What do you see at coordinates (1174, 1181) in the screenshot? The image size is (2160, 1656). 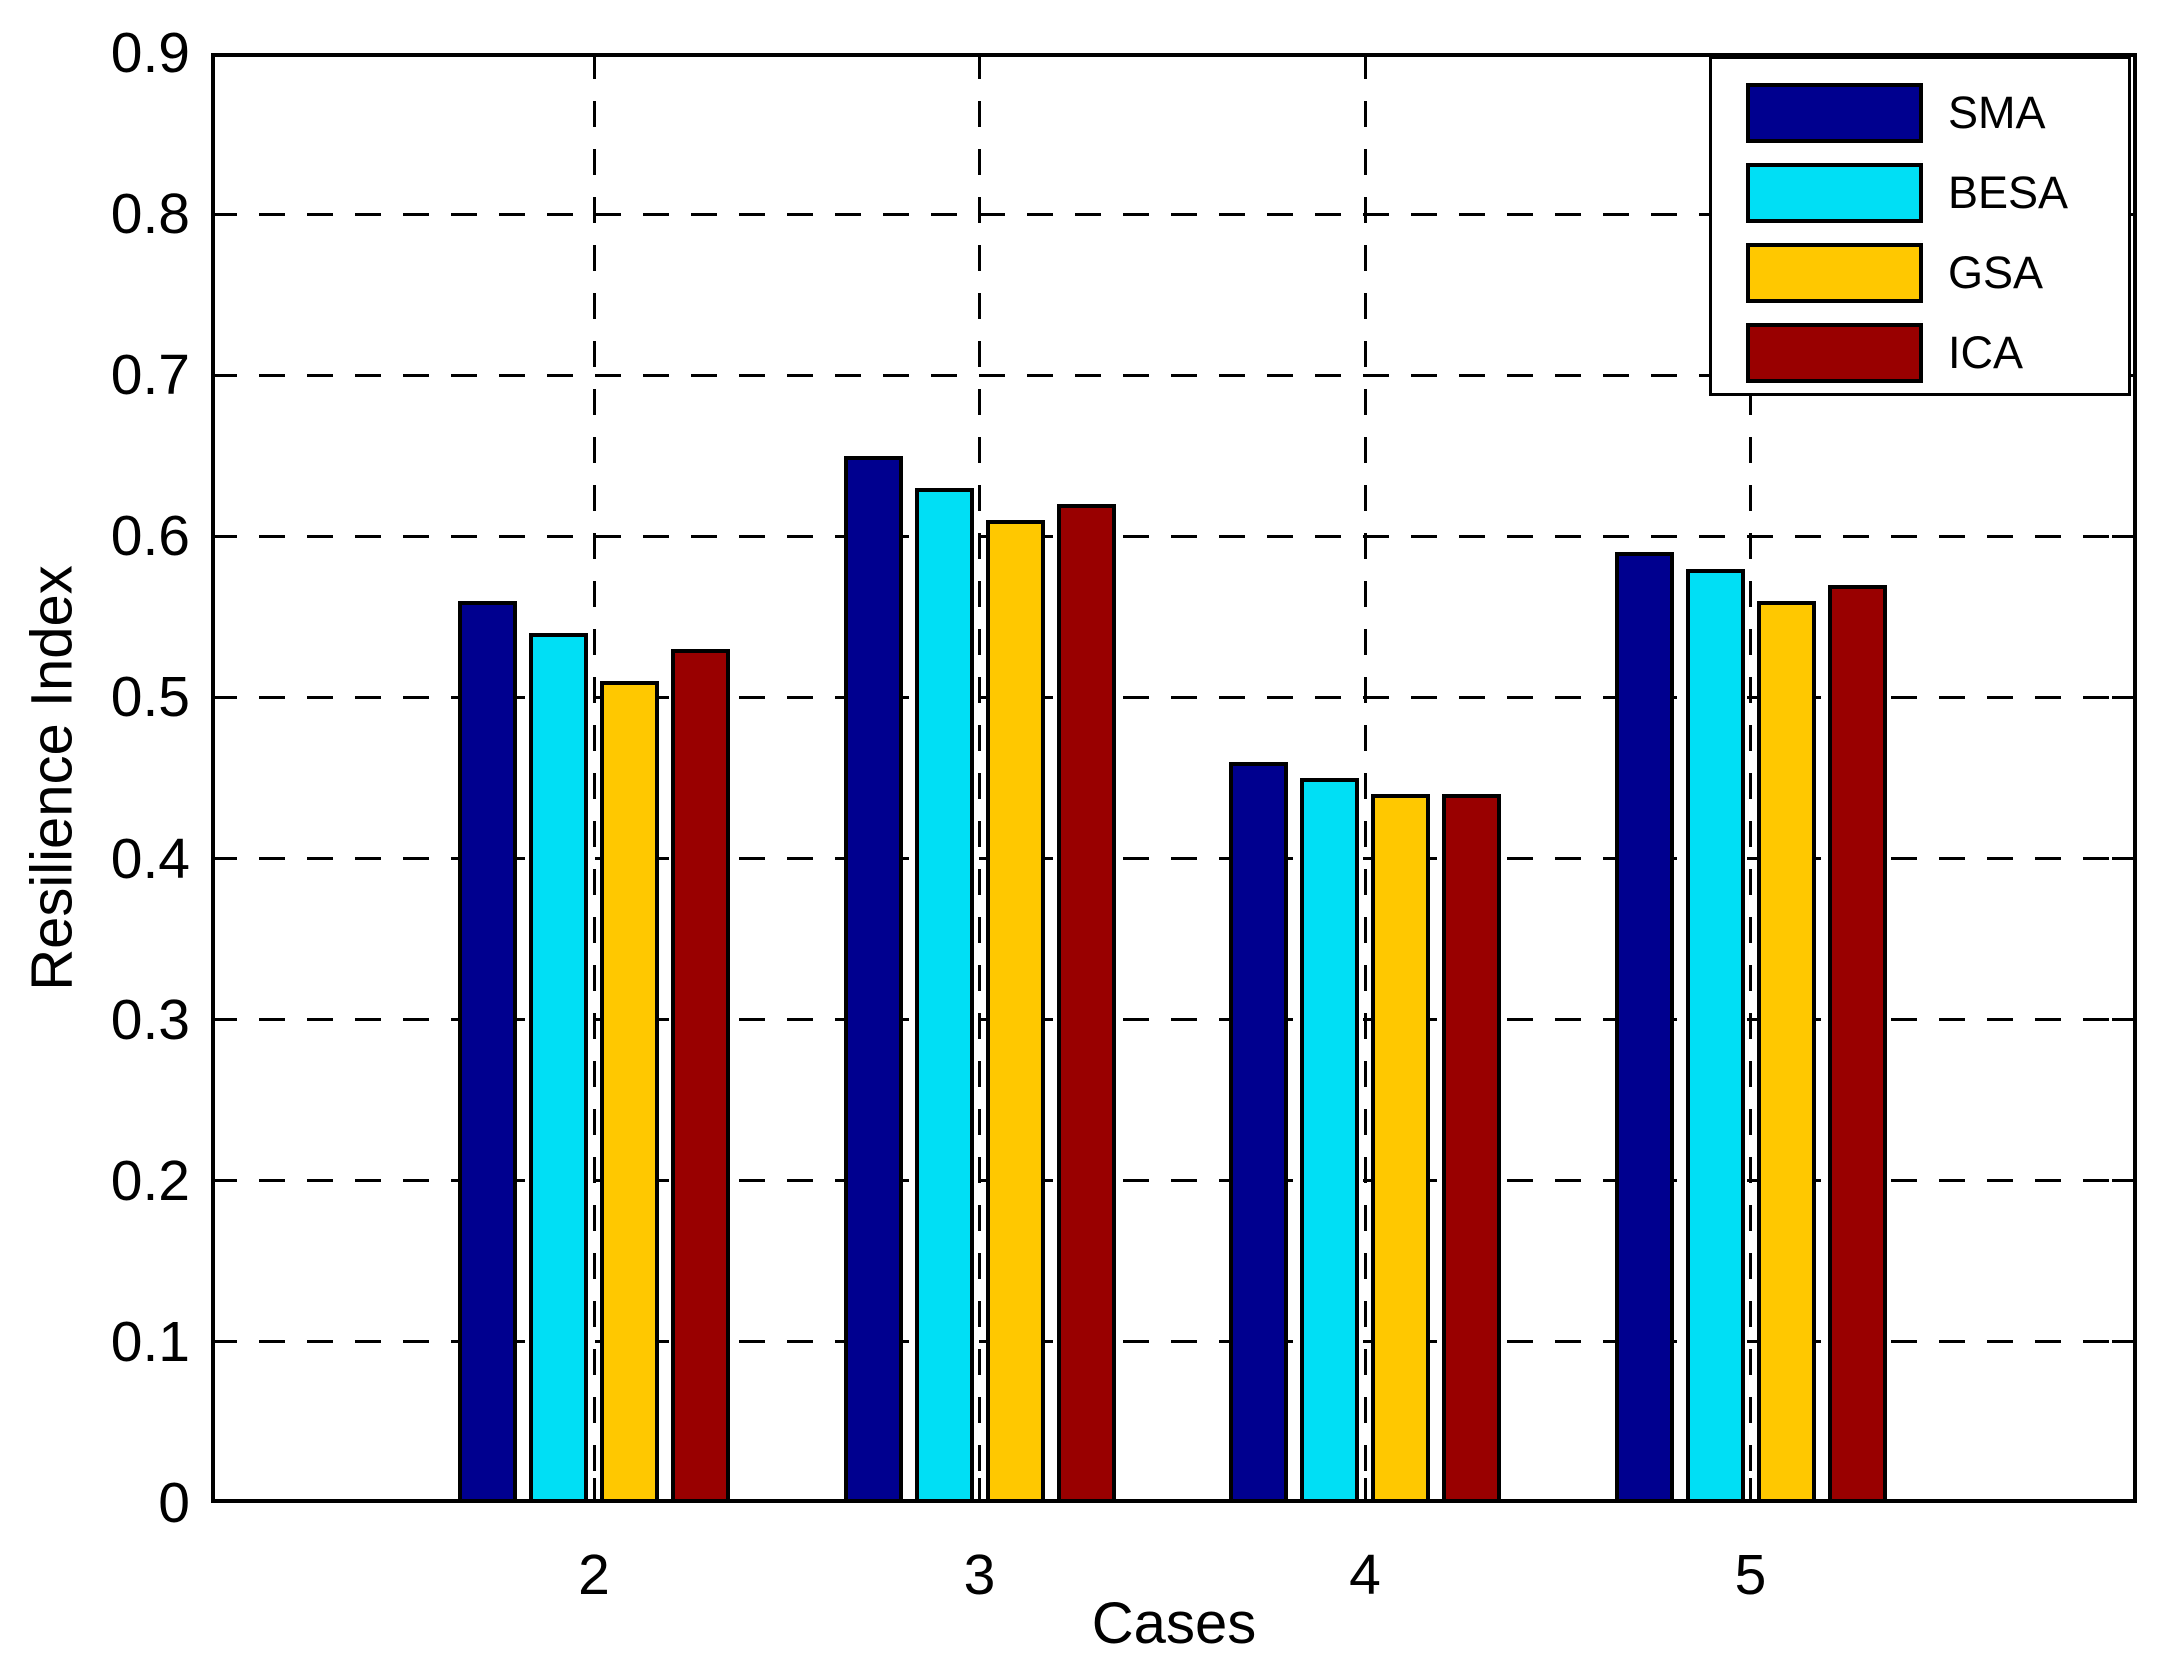 I see `h-gridline-0.2` at bounding box center [1174, 1181].